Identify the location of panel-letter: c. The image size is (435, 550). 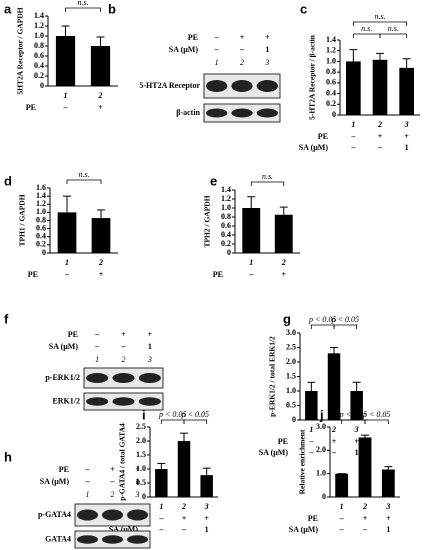
(303, 8).